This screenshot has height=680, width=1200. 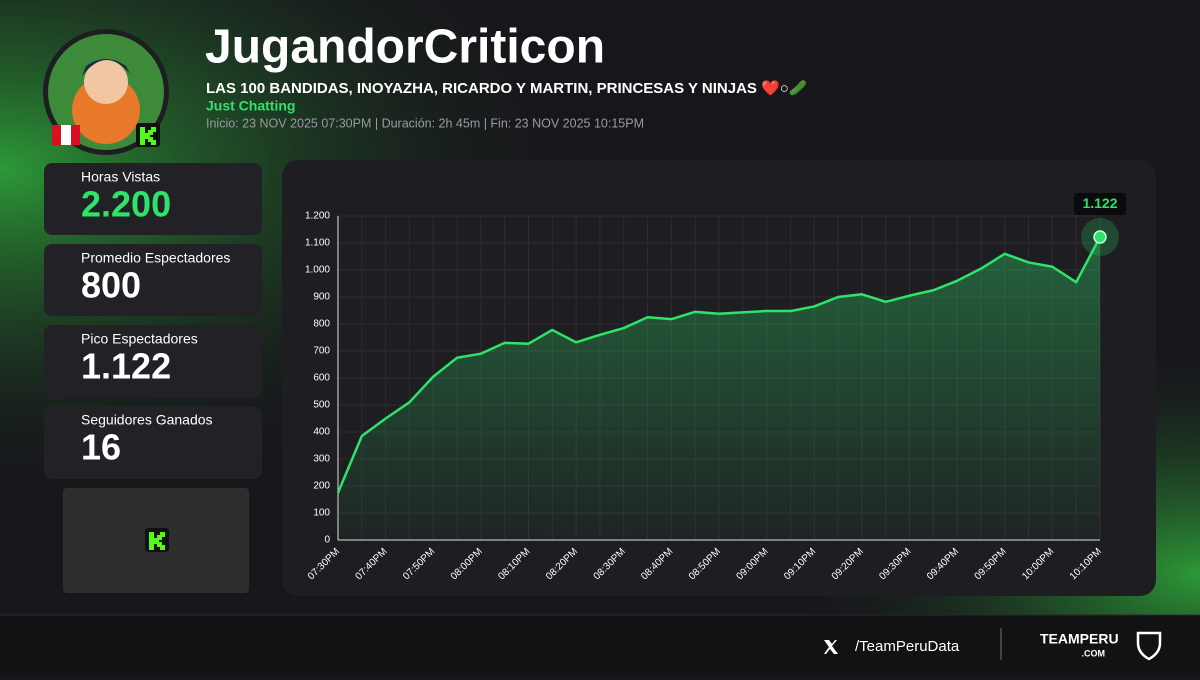 What do you see at coordinates (139, 339) in the screenshot?
I see `stat-label: Pico Espectadores` at bounding box center [139, 339].